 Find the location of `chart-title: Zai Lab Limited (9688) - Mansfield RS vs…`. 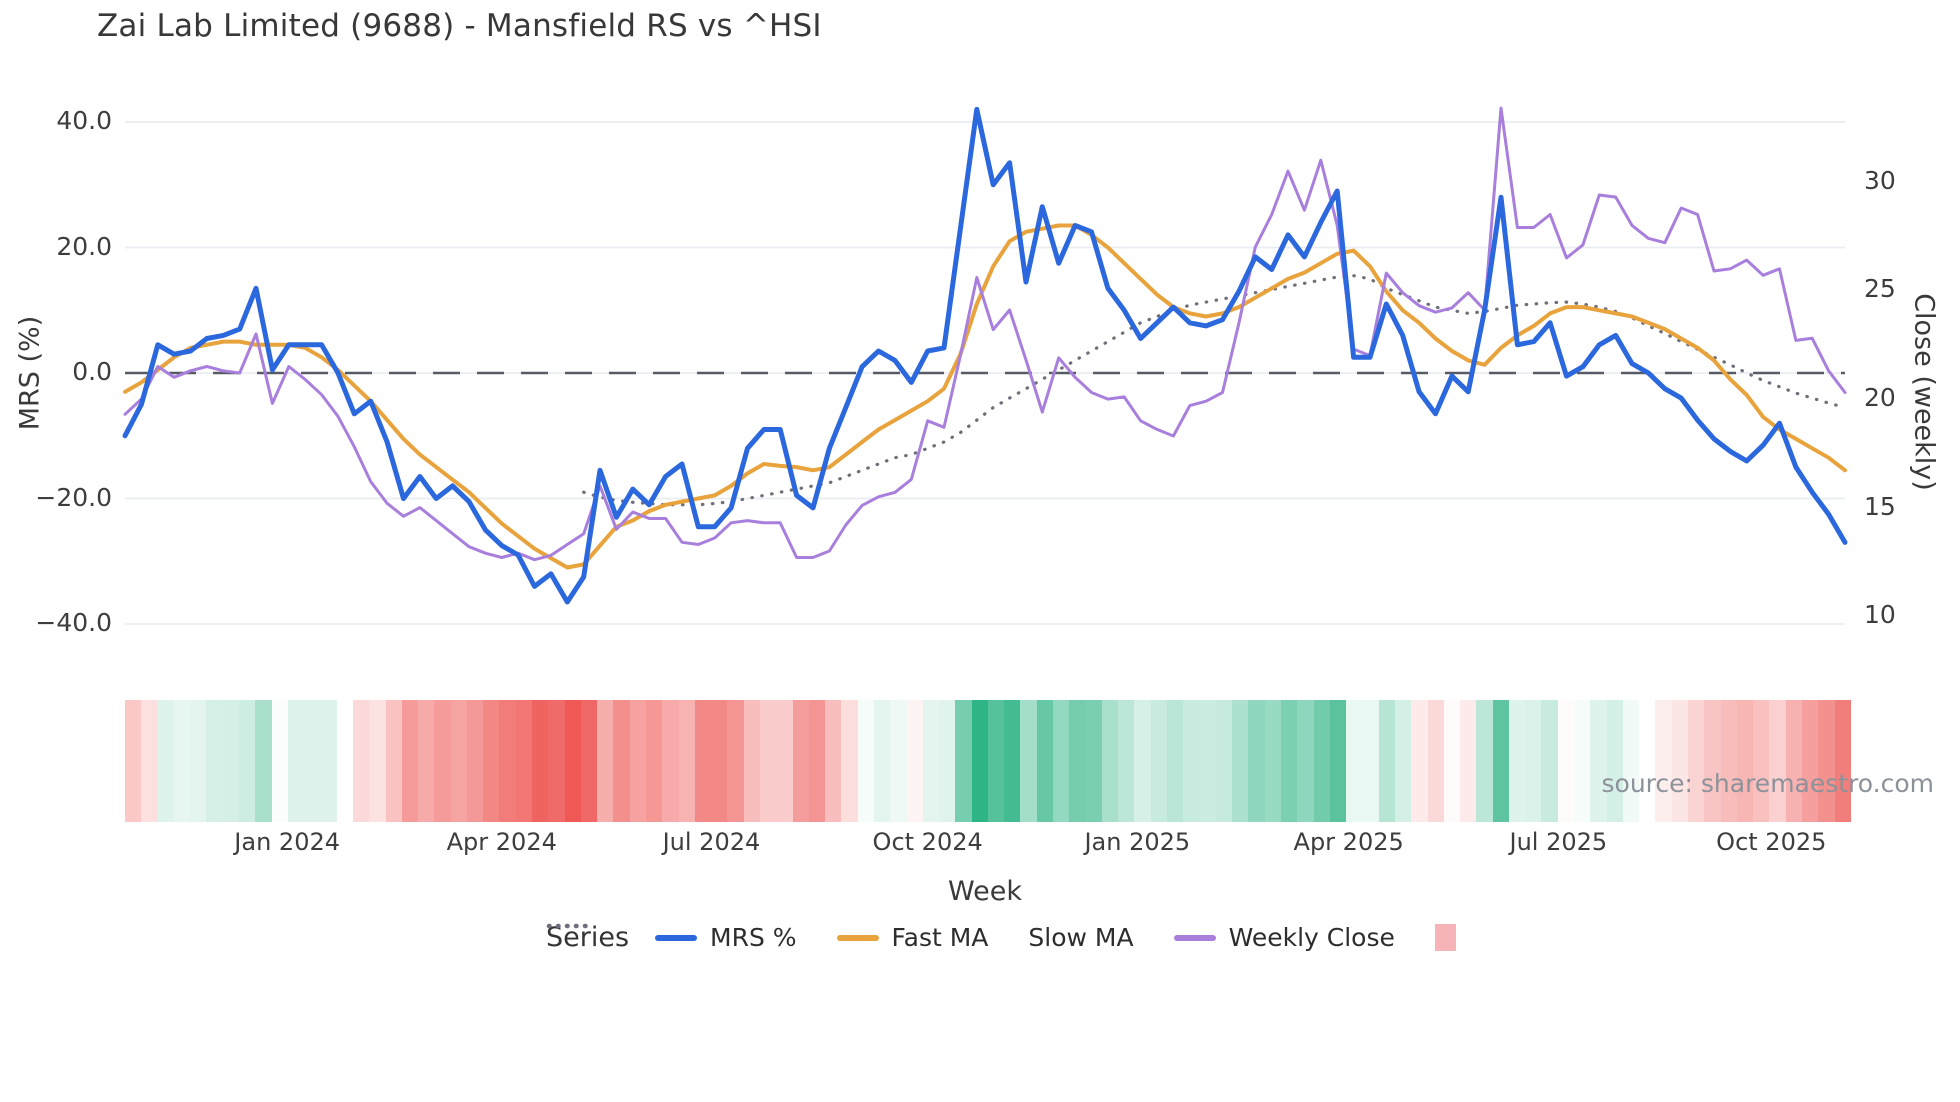

chart-title: Zai Lab Limited (9688) - Mansfield RS vs… is located at coordinates (459, 26).